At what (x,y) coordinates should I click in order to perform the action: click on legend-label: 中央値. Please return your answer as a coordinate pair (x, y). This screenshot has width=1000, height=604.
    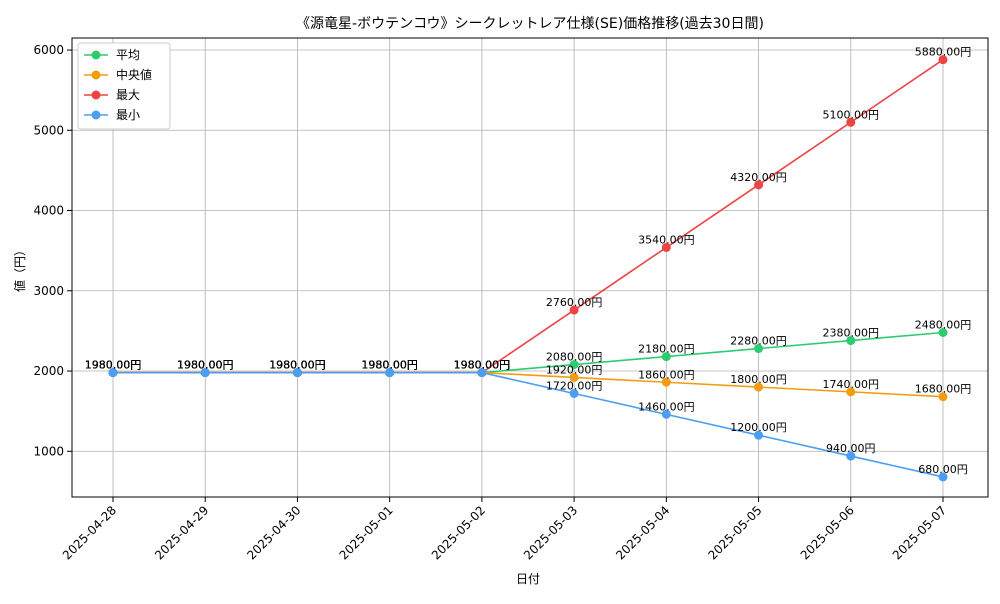
    Looking at the image, I should click on (134, 74).